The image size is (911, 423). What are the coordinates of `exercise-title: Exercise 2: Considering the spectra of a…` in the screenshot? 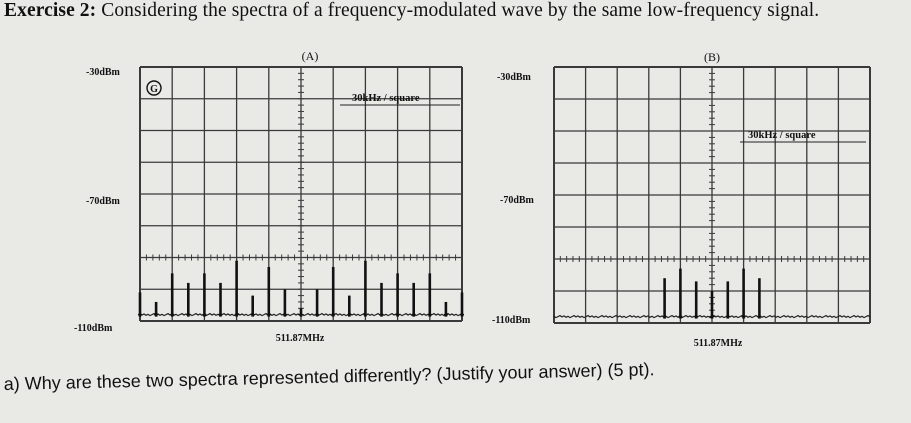 It's located at (411, 11).